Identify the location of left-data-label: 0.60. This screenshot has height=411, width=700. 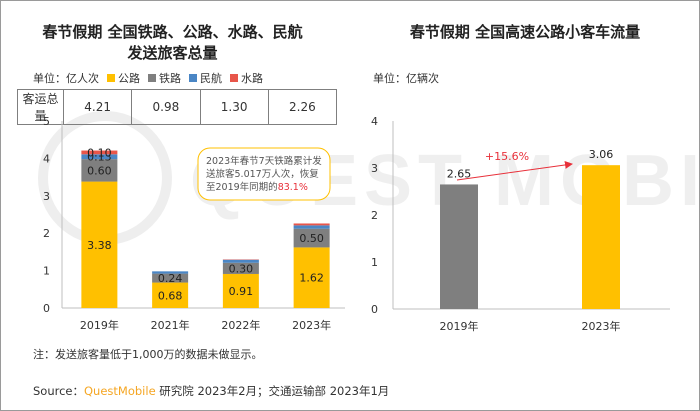
(99, 170).